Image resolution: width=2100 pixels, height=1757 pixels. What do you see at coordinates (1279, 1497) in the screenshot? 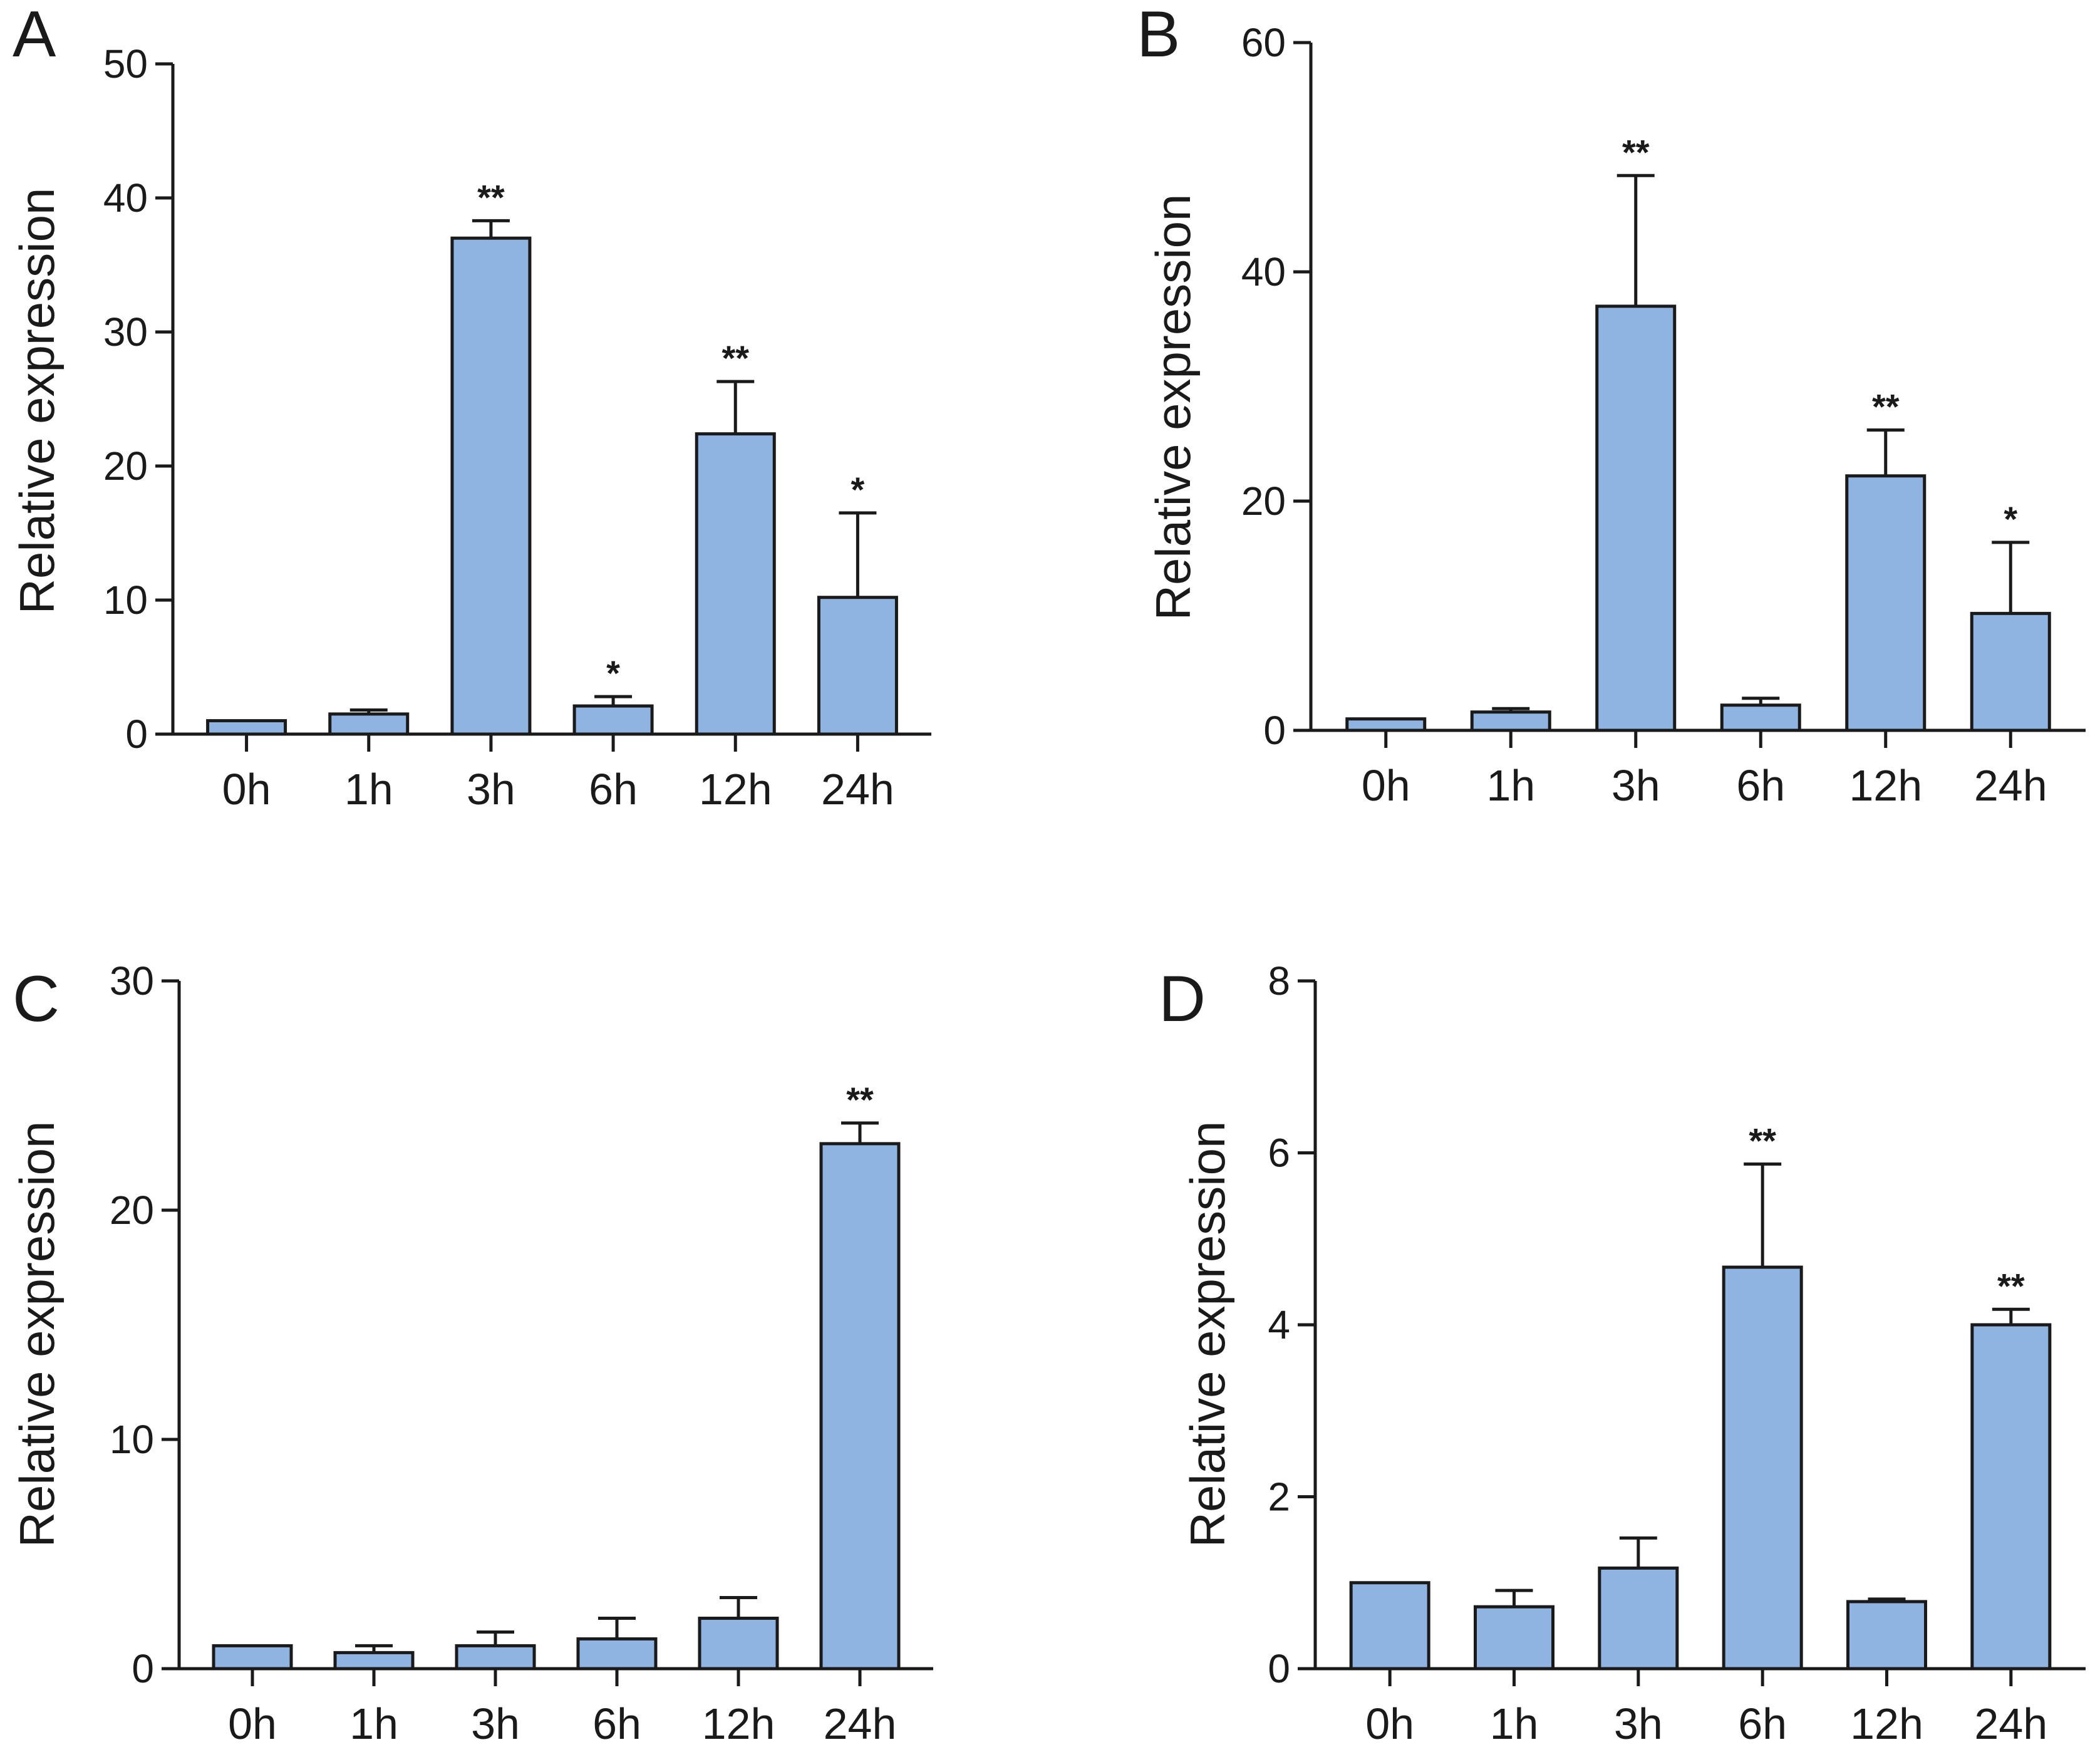
I see `y-tick-label: 2` at bounding box center [1279, 1497].